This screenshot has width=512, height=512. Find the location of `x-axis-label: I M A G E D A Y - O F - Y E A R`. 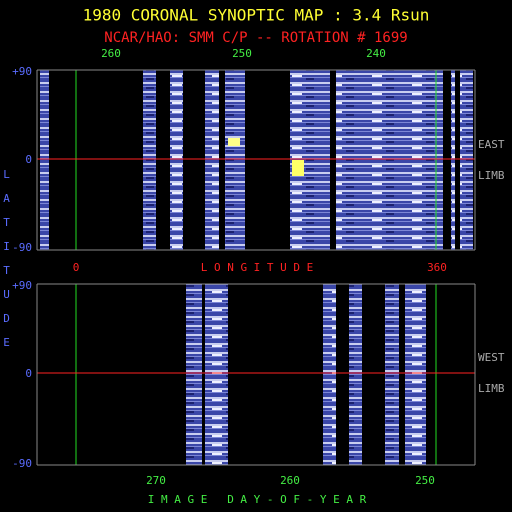

x-axis-label: I M A G E D A Y - O F - Y E A R is located at coordinates (257, 499).